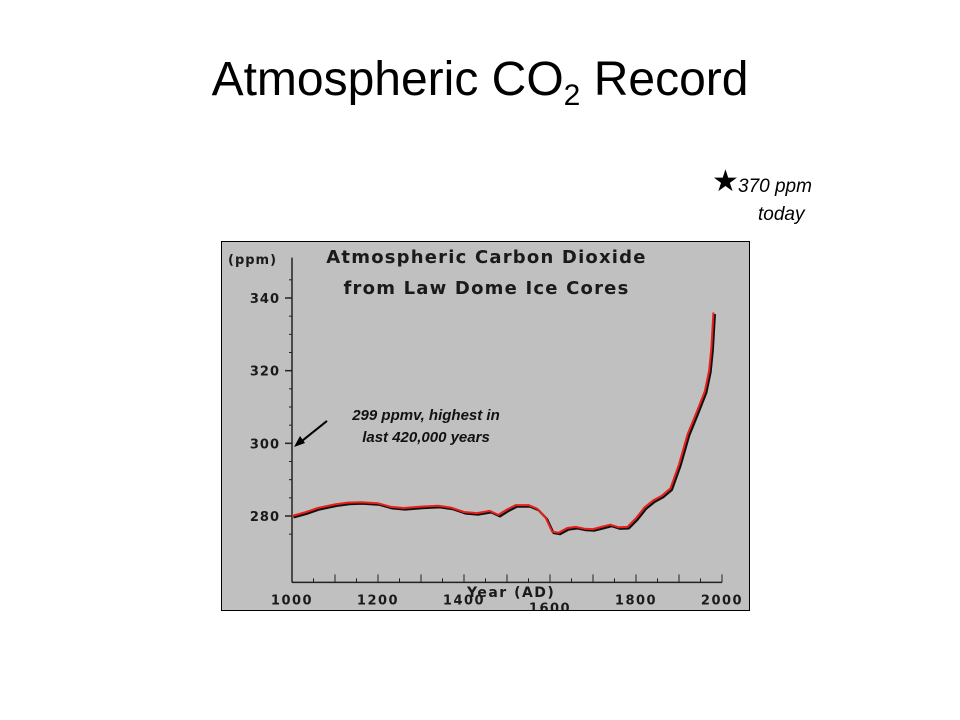 This screenshot has width=960, height=720. Describe the element at coordinates (387, 79) in the screenshot. I see `title-main: Atmospheric CO` at that location.